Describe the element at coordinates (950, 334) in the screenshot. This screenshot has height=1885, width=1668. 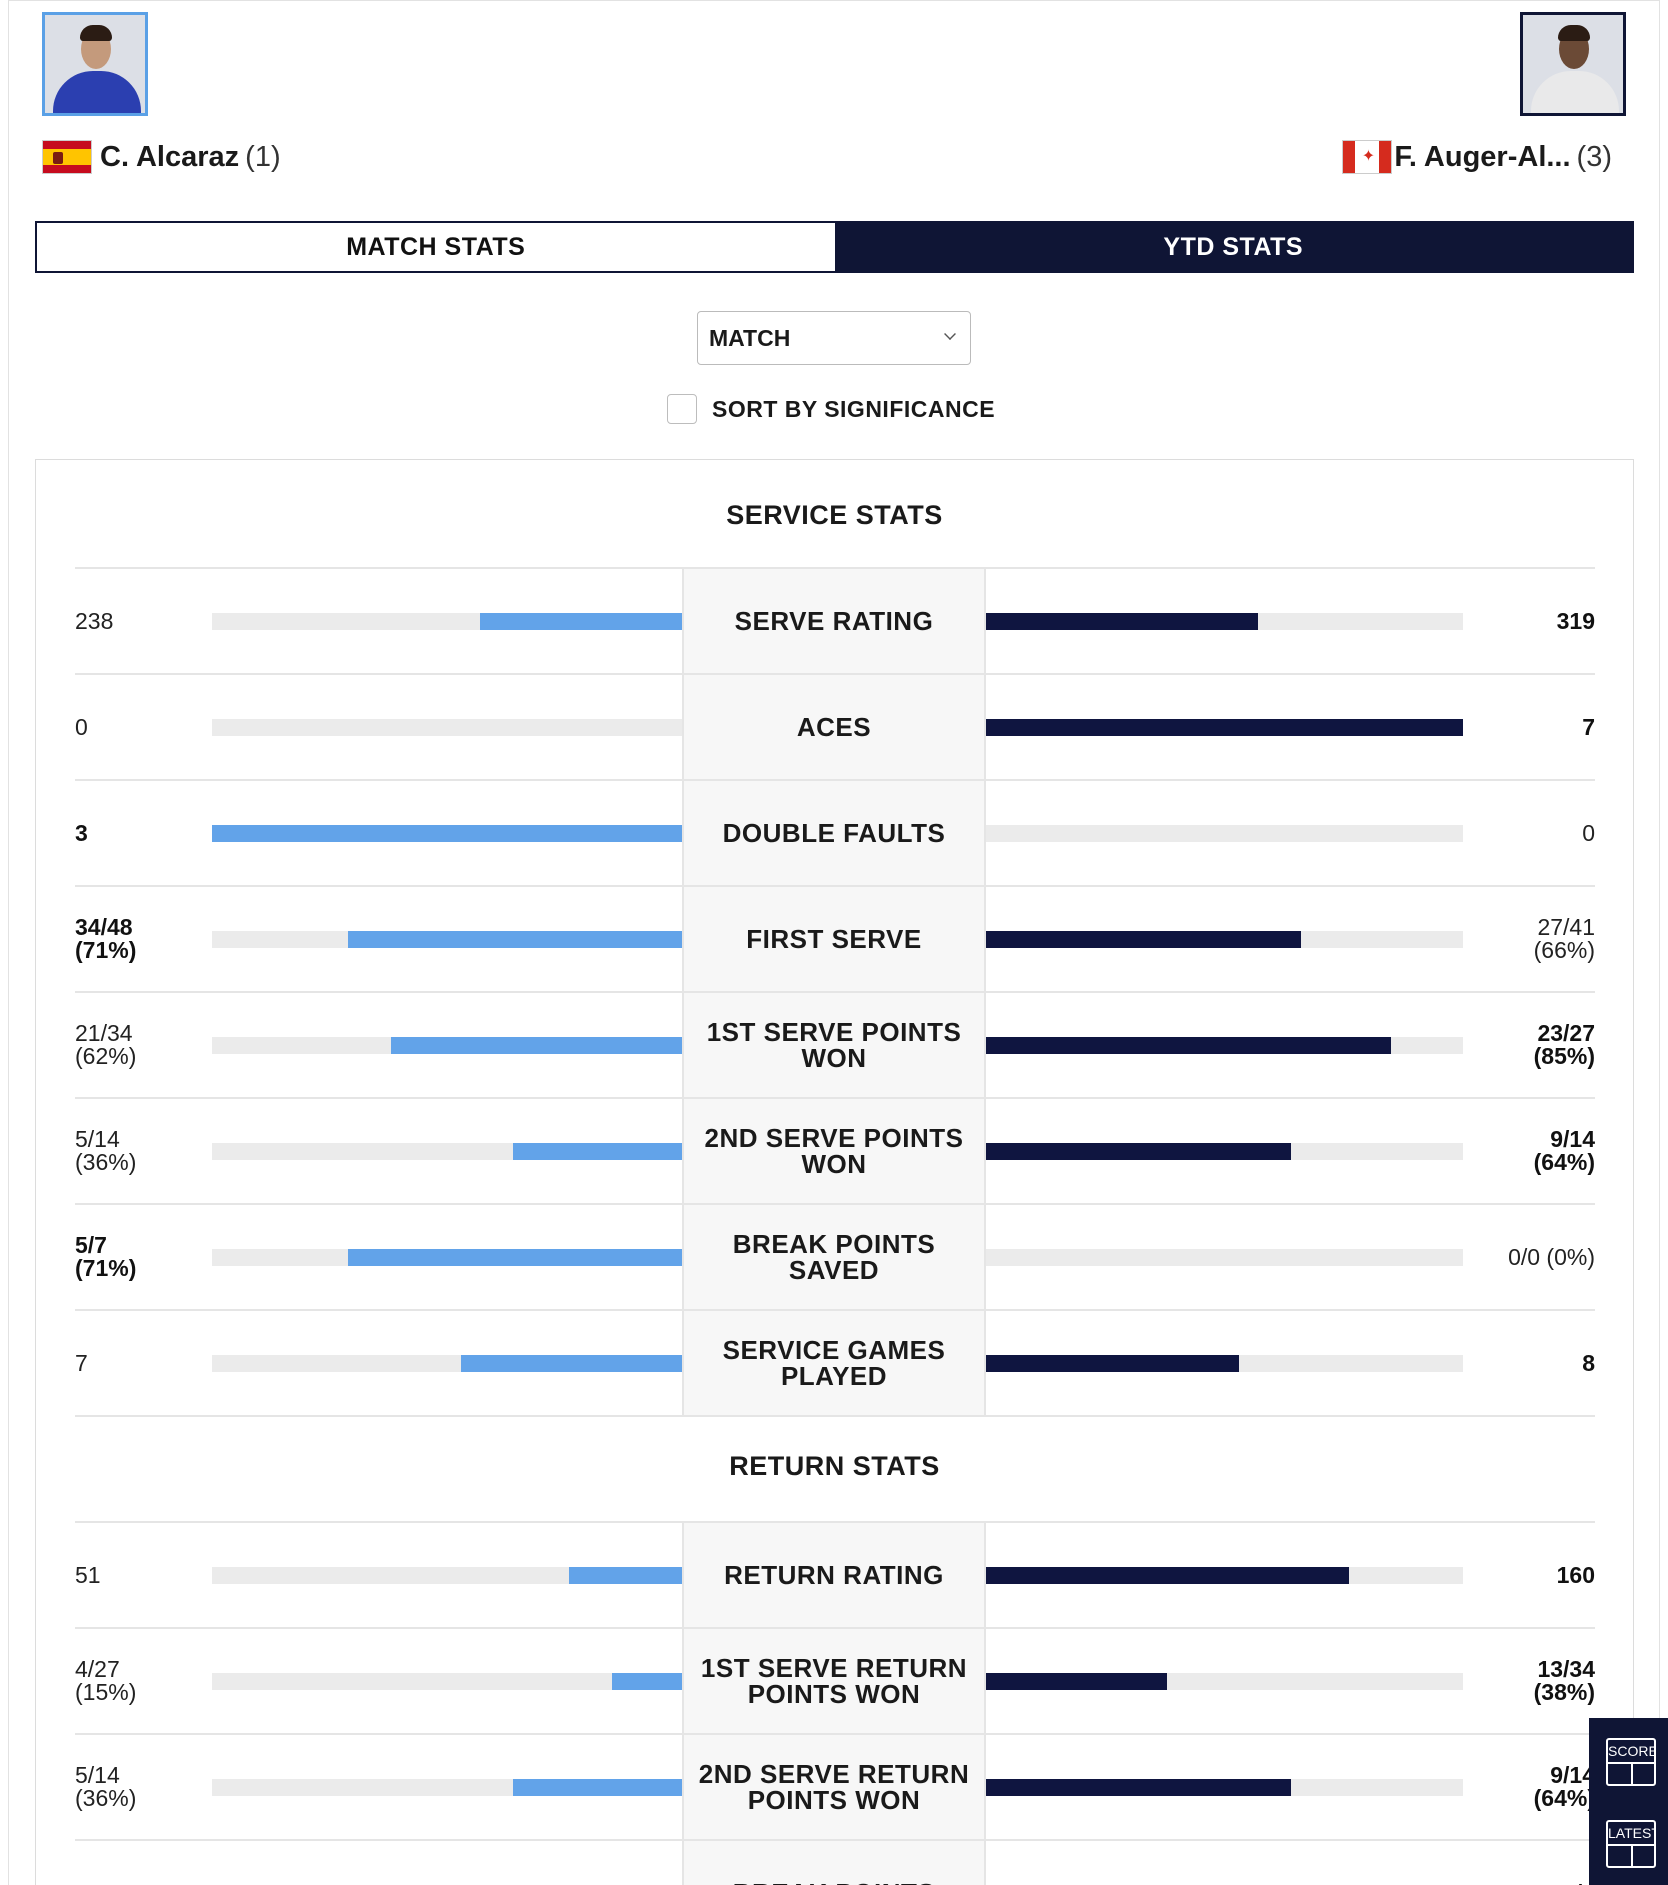
I see `chevron-down-icon` at that location.